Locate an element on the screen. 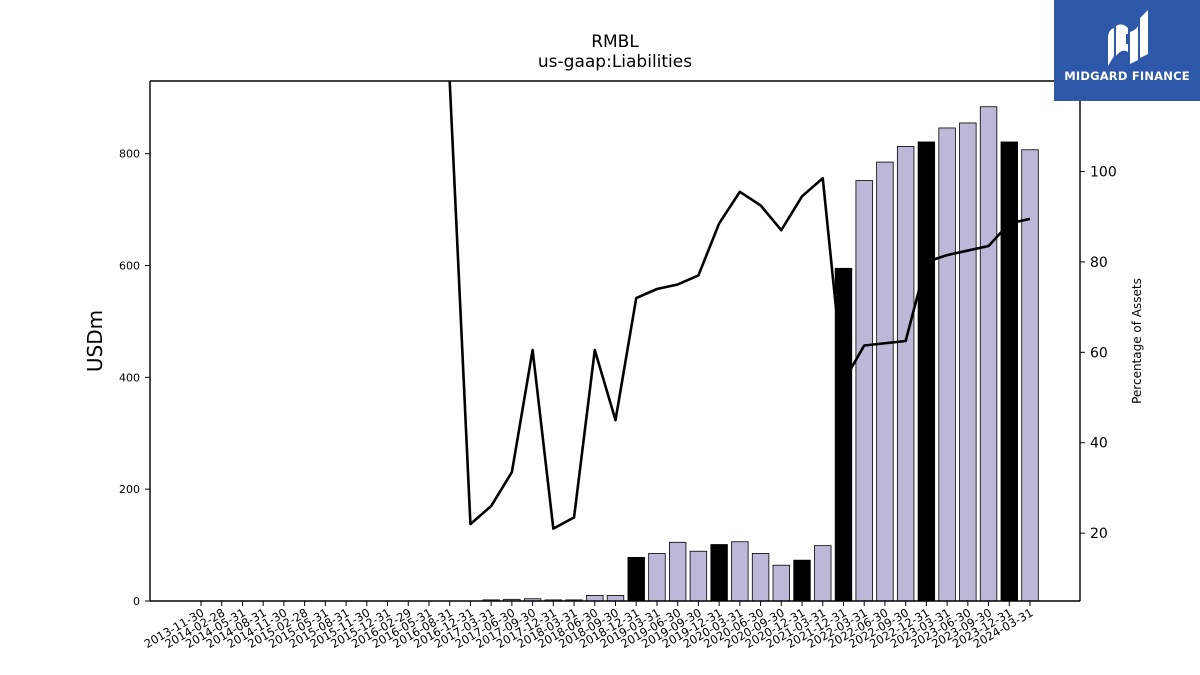 Image resolution: width=1200 pixels, height=675 pixels. logo-mark-icon is located at coordinates (1128, 38).